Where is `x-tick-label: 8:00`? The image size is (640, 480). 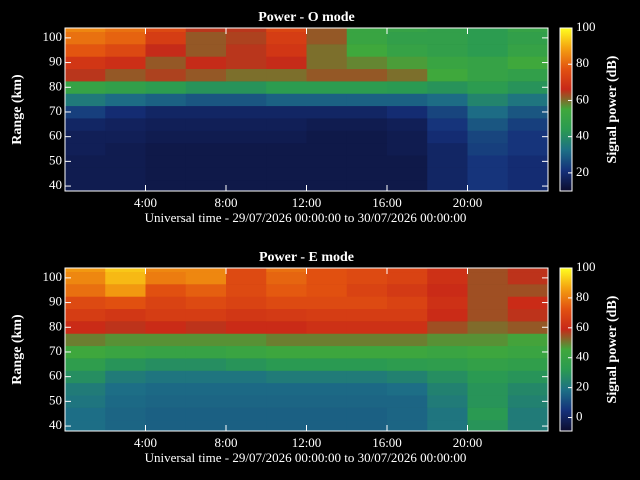
x-tick-label: 8:00 is located at coordinates (225, 442).